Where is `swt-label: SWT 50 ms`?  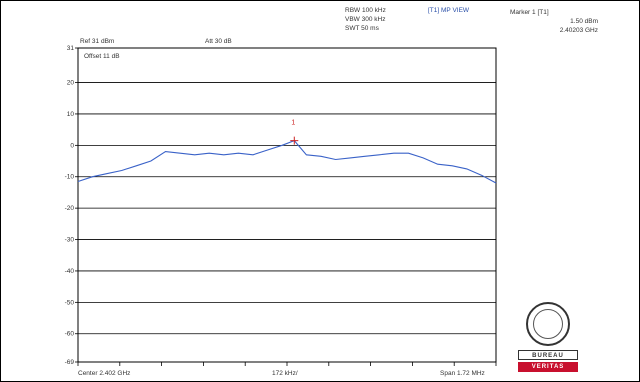
swt-label: SWT 50 ms is located at coordinates (362, 28).